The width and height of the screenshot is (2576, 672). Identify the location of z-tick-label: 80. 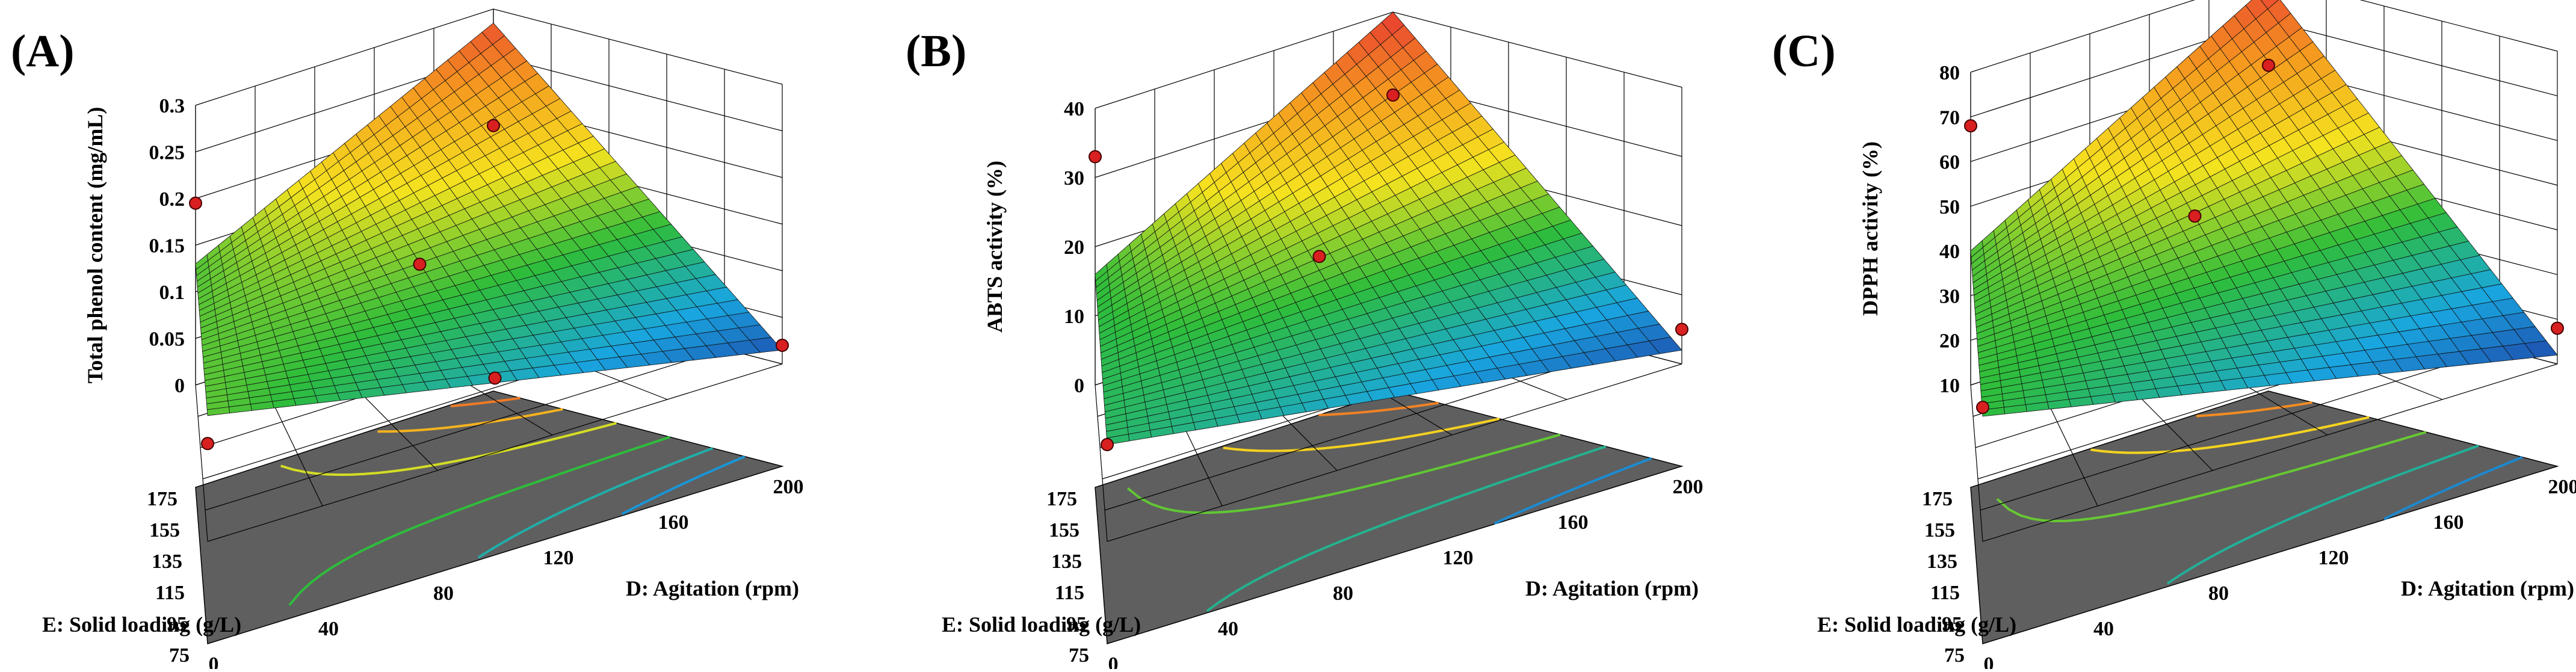
(1949, 73).